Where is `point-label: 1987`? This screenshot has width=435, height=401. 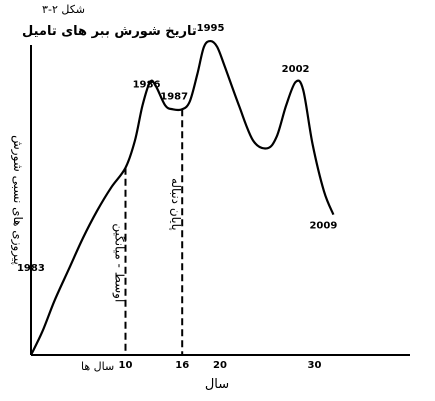 point-label: 1987 is located at coordinates (174, 96).